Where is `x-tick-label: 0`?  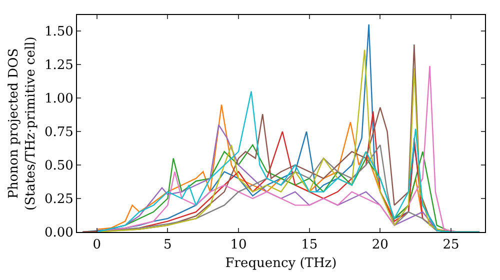 x-tick-label: 0 is located at coordinates (96, 245).